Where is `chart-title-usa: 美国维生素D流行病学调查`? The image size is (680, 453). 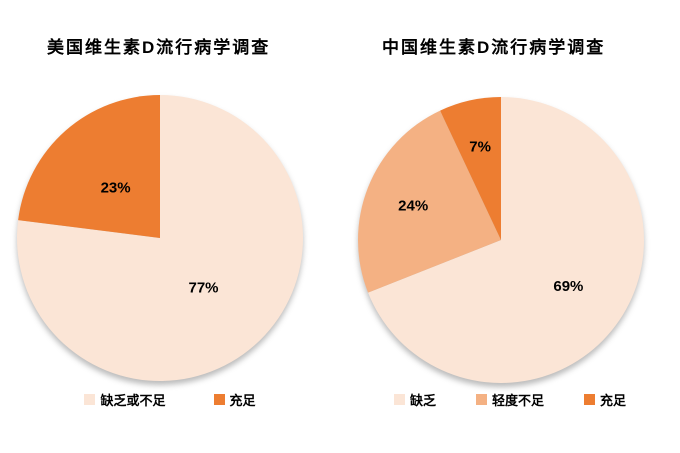
chart-title-usa: 美国维生素D流行病学调查 is located at coordinates (159, 47).